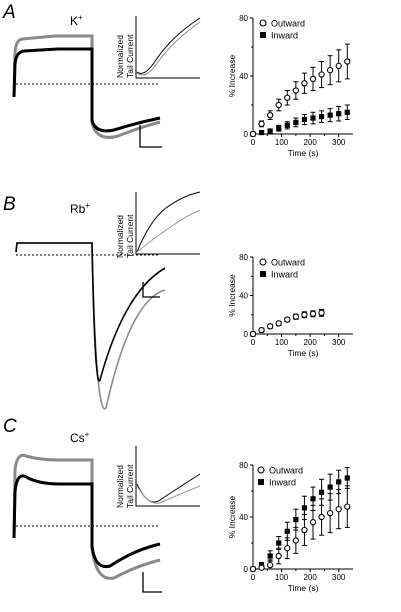 The height and width of the screenshot is (612, 401). I want to click on inset-label-1-b: Normalized, so click(120, 236).